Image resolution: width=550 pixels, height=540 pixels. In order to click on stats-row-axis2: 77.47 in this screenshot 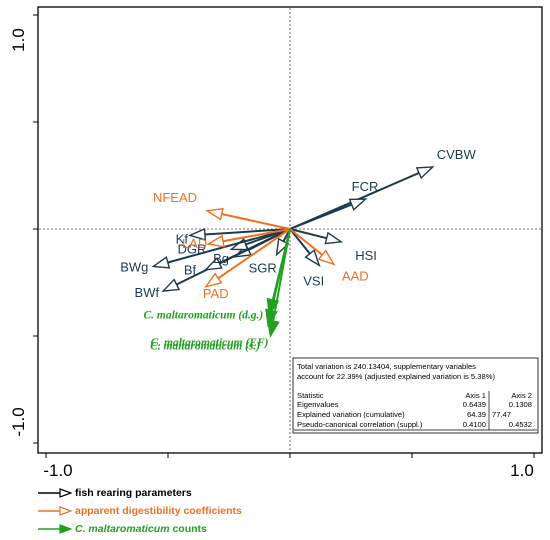, I will do `click(501, 414)`.